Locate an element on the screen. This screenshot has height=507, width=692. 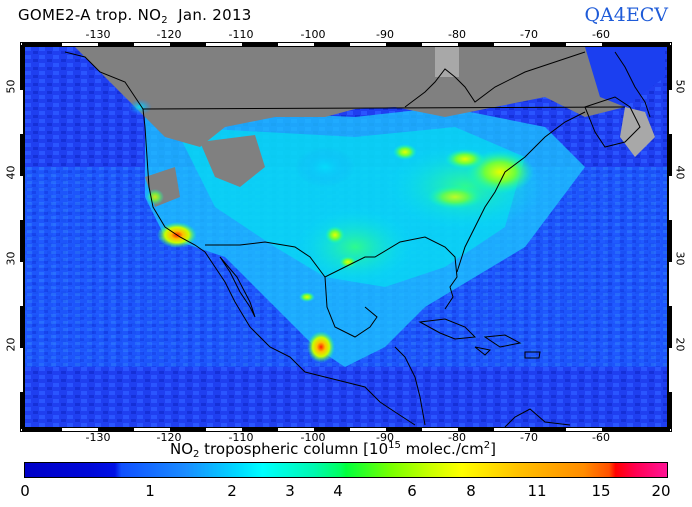
lon-tick-top: -80 is located at coordinates (457, 34).